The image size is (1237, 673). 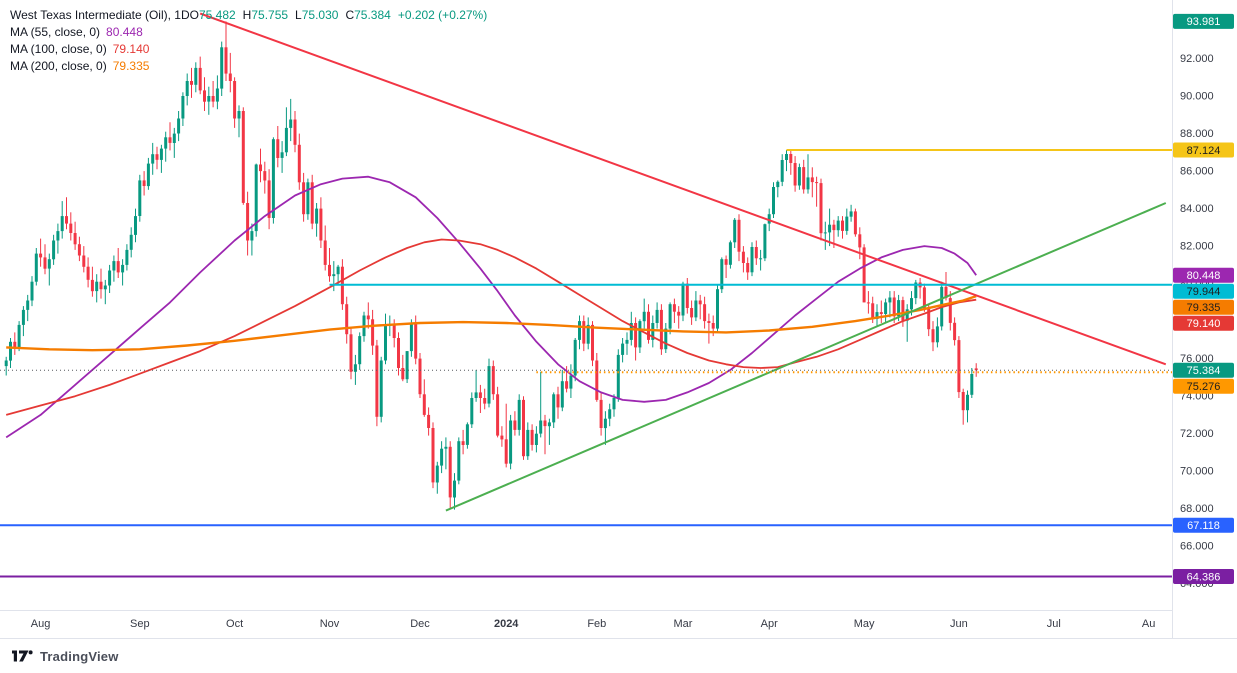 I want to click on svg-text: Dec, so click(x=420, y=624).